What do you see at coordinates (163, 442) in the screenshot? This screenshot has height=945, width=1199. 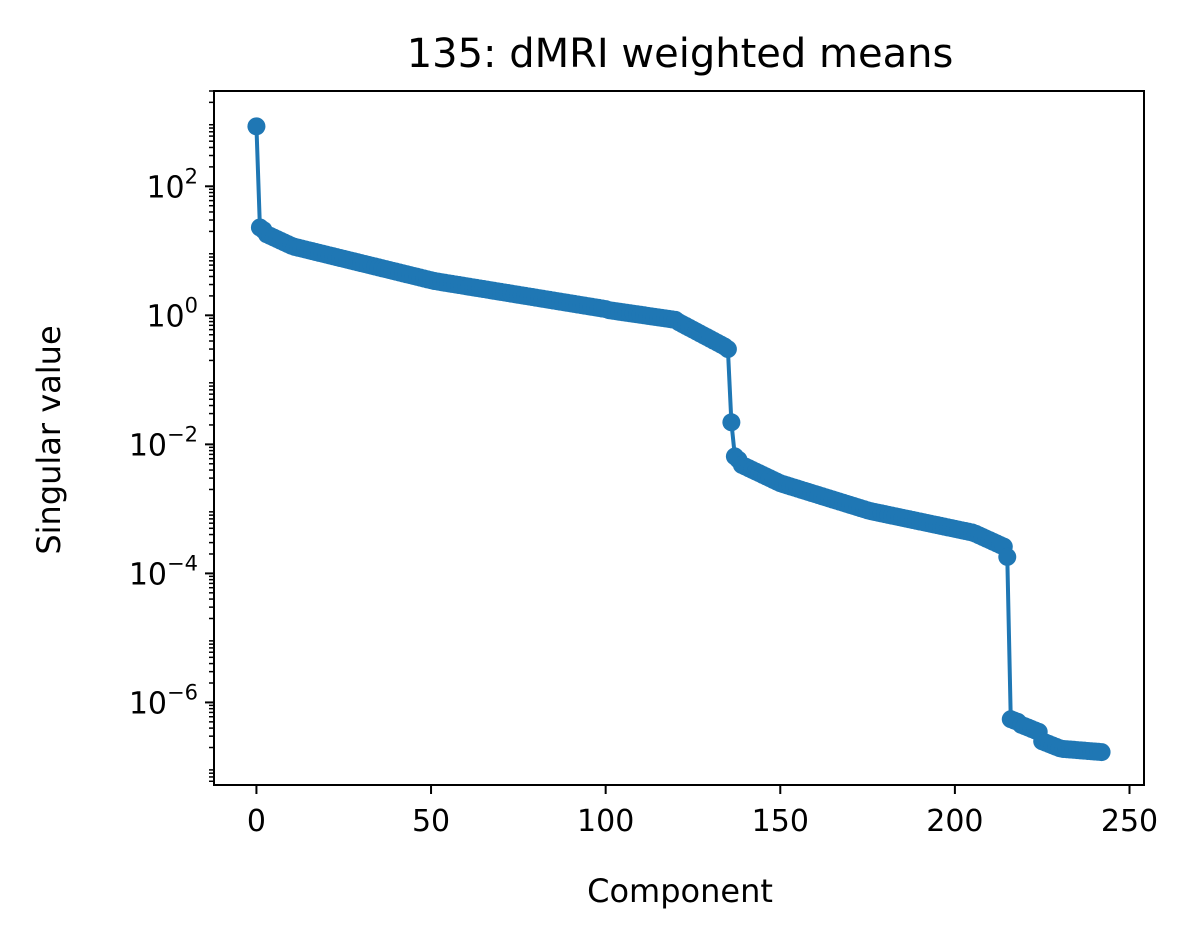 I see `y-tick-label: 10⁻²` at bounding box center [163, 442].